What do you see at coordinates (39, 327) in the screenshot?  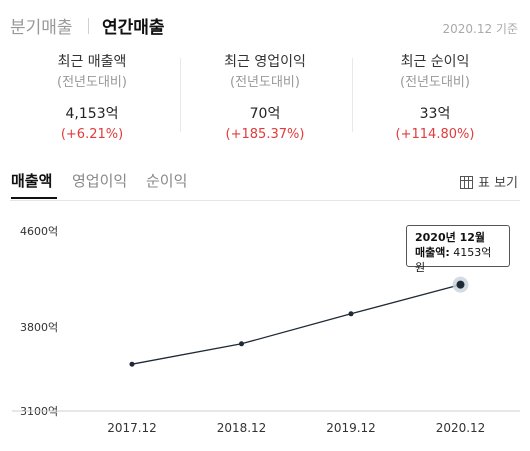 I see `y-tick-label: 3800억` at bounding box center [39, 327].